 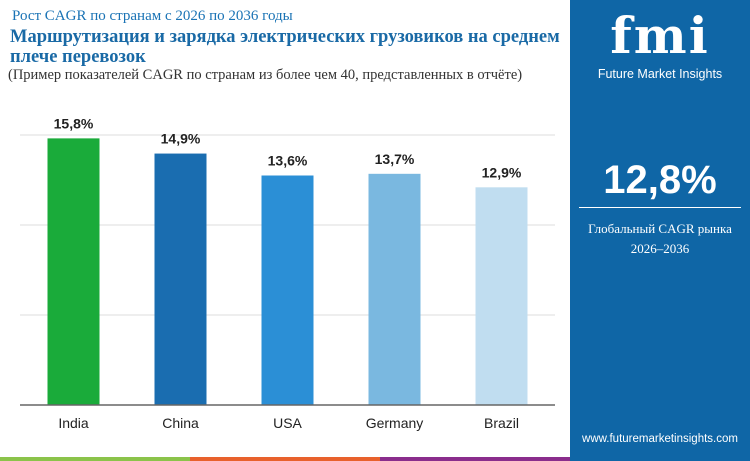 What do you see at coordinates (475, 459) in the screenshot?
I see `footer-strip-purple` at bounding box center [475, 459].